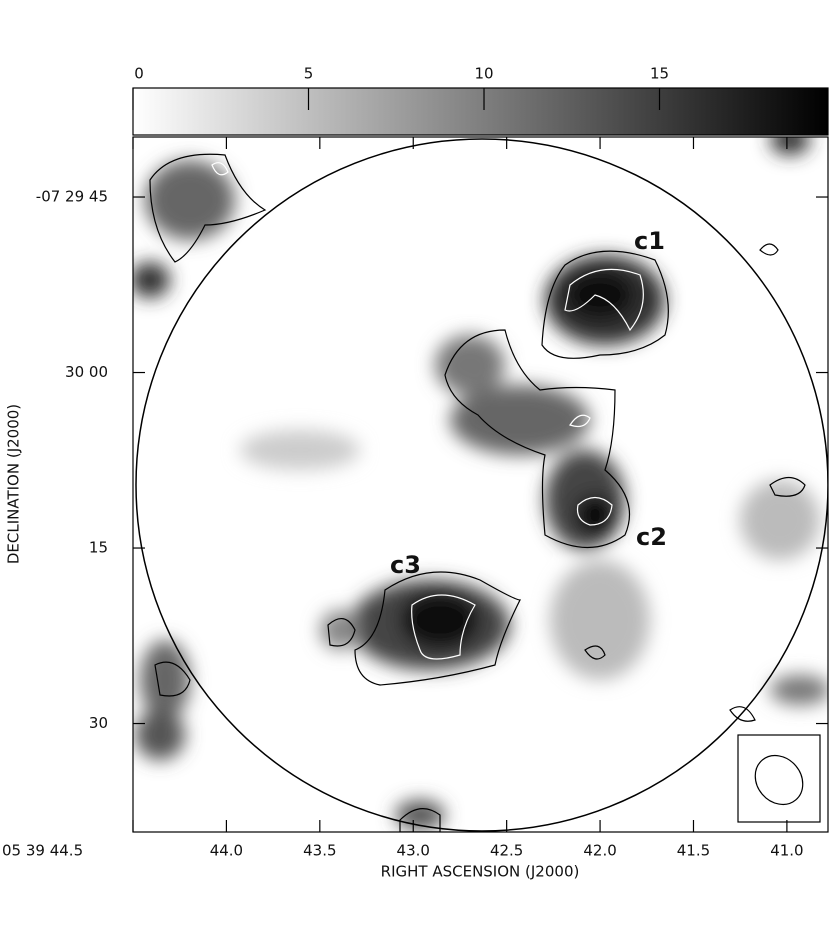 This screenshot has height=946, width=830. I want to click on colorbar, so click(480, 111).